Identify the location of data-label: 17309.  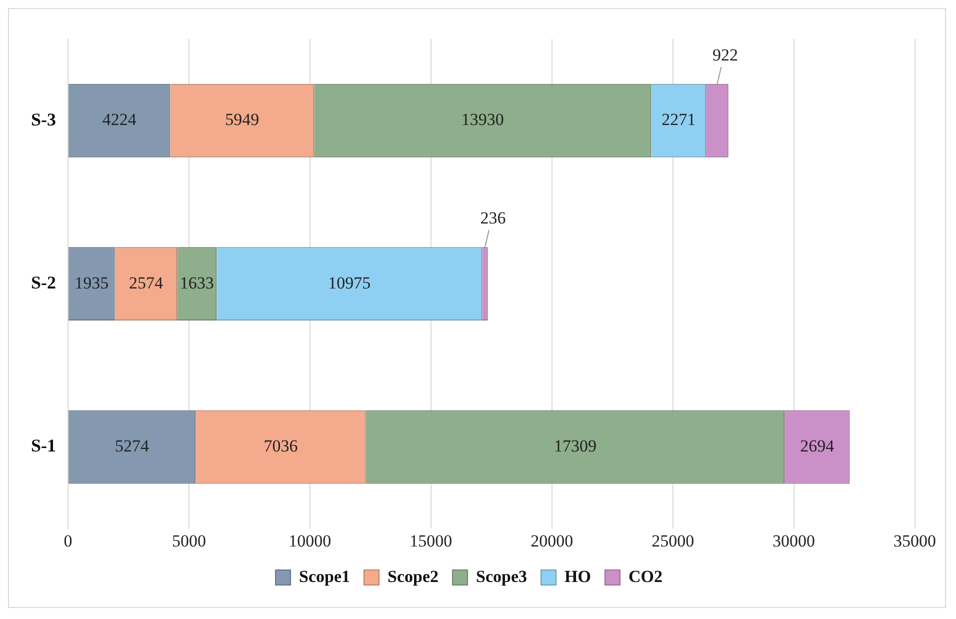
(575, 446).